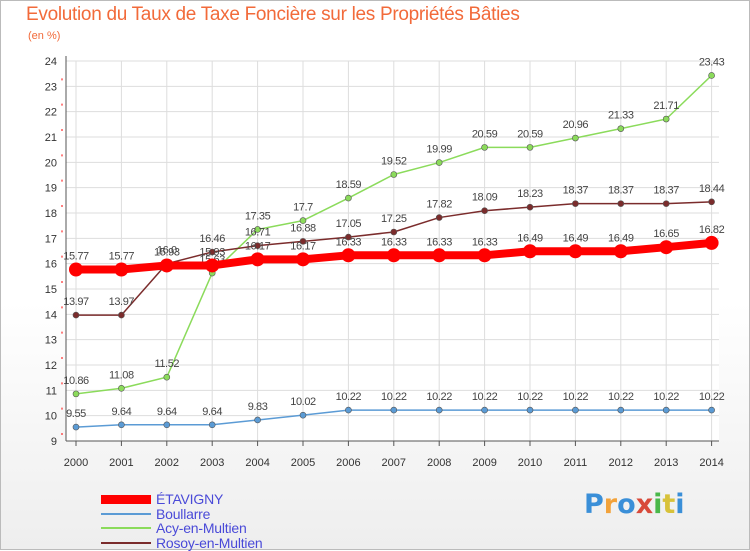  What do you see at coordinates (626, 504) in the screenshot?
I see `logo-letter: o` at bounding box center [626, 504].